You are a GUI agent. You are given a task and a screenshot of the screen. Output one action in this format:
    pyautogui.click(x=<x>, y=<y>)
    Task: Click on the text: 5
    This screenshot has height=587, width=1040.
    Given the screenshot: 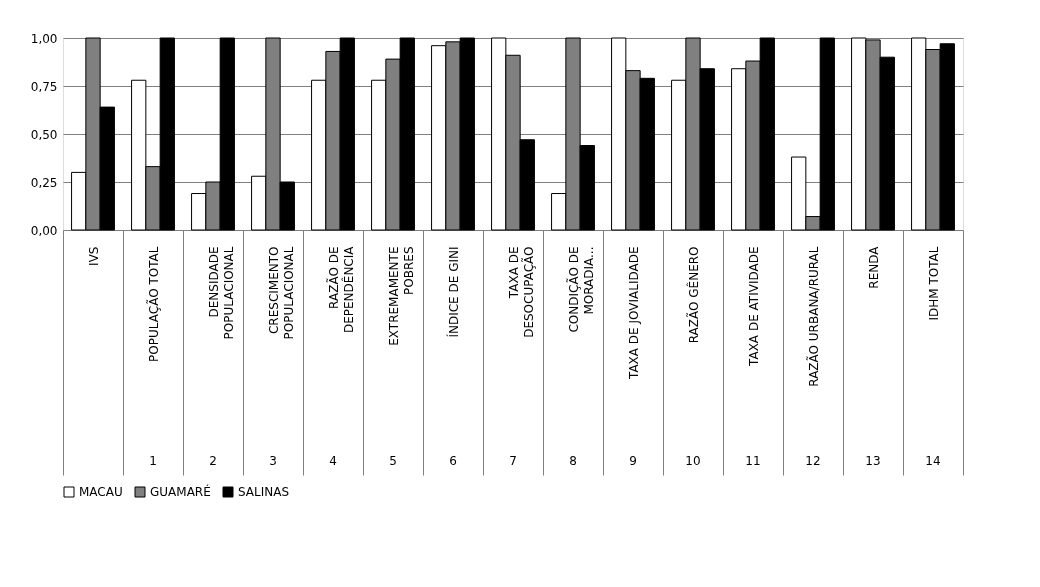 What is the action you would take?
    pyautogui.click(x=393, y=461)
    